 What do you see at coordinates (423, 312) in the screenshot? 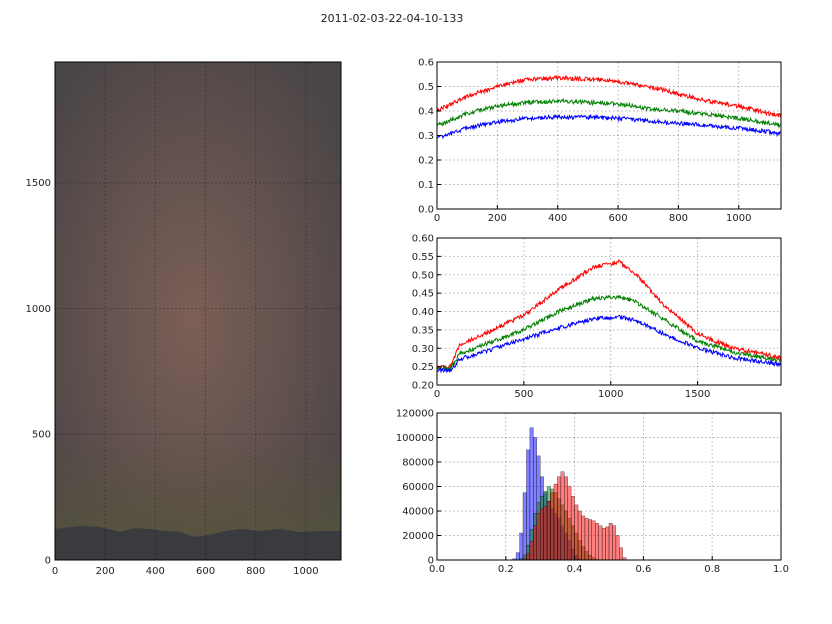
I see `y-tick-label: 0.40` at bounding box center [423, 312].